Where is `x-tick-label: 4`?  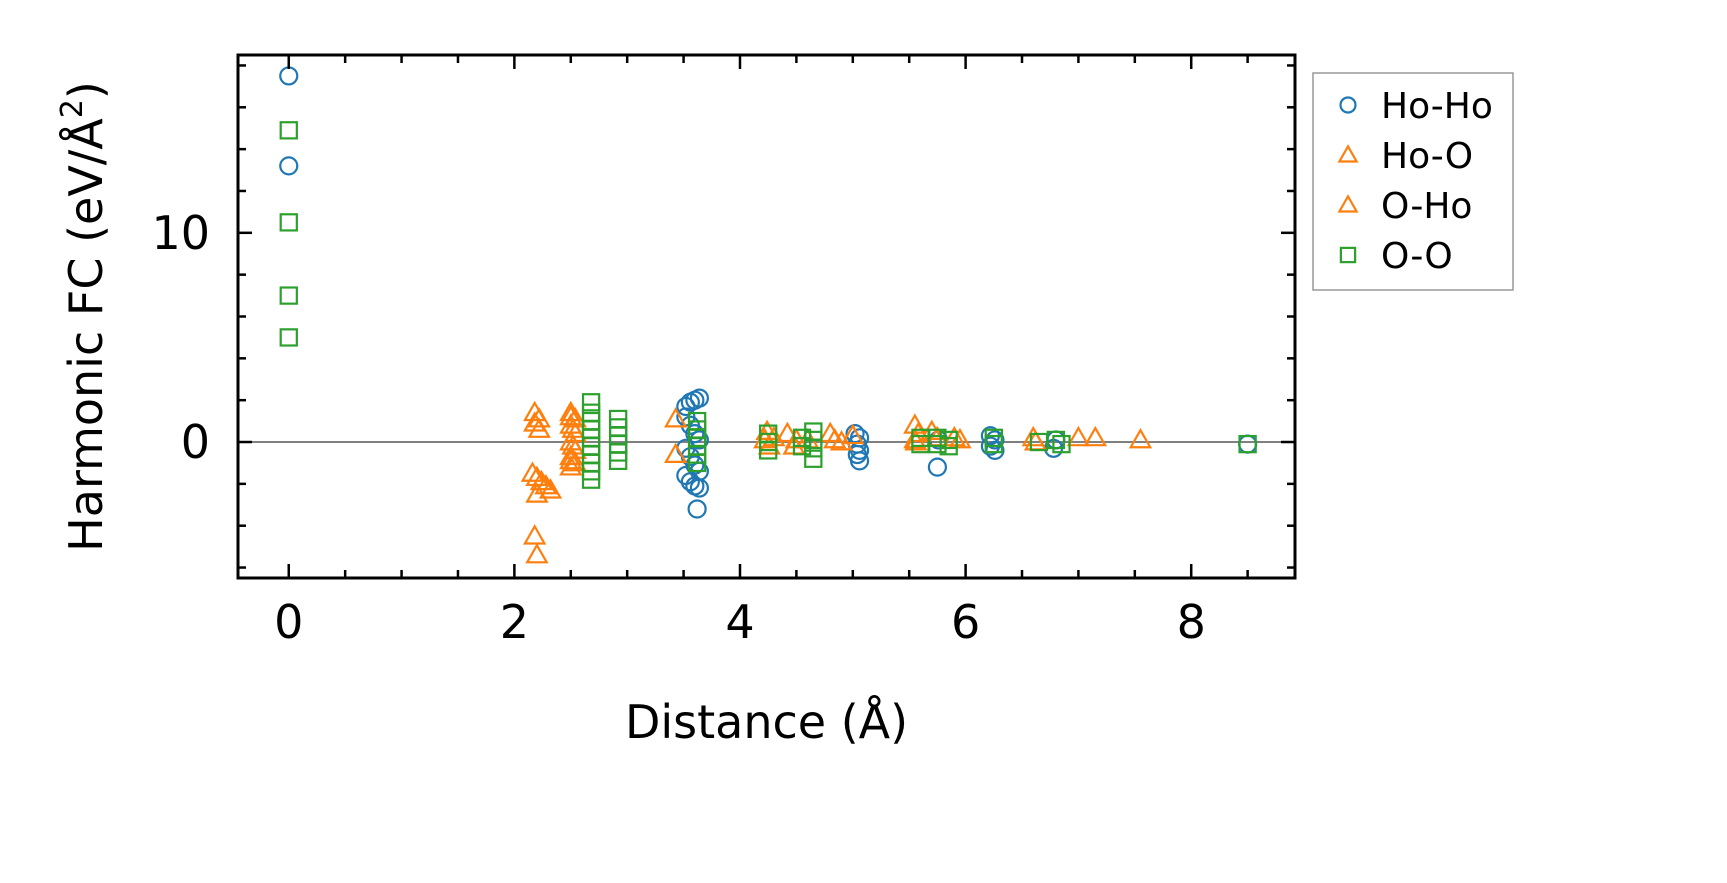 x-tick-label: 4 is located at coordinates (739, 622).